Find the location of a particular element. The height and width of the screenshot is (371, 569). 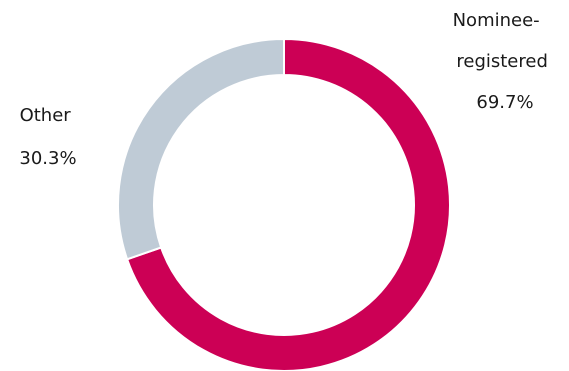

slice-label-nominee-line-2: registered is located at coordinates (502, 61).